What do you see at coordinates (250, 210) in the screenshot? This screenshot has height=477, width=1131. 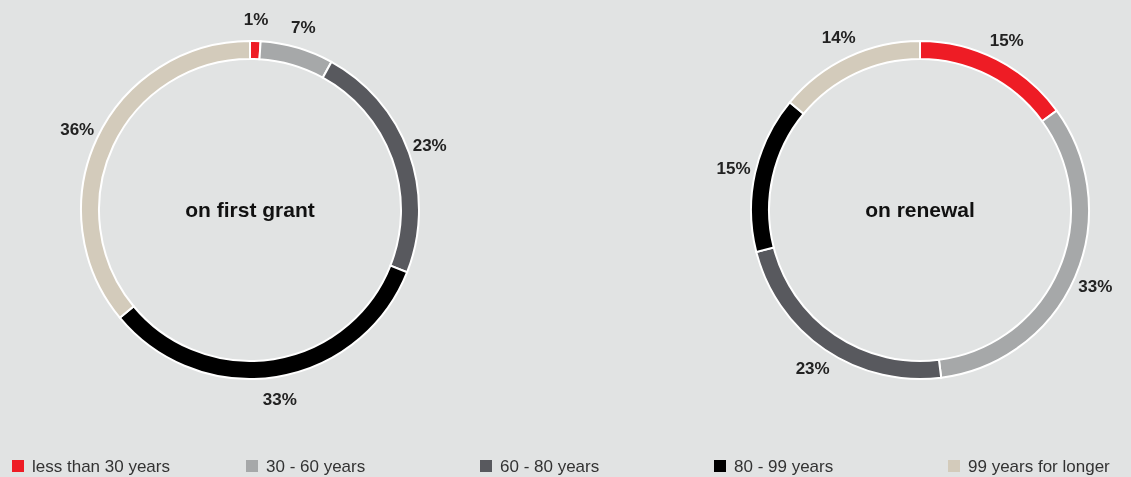 I see `text: on first grant` at bounding box center [250, 210].